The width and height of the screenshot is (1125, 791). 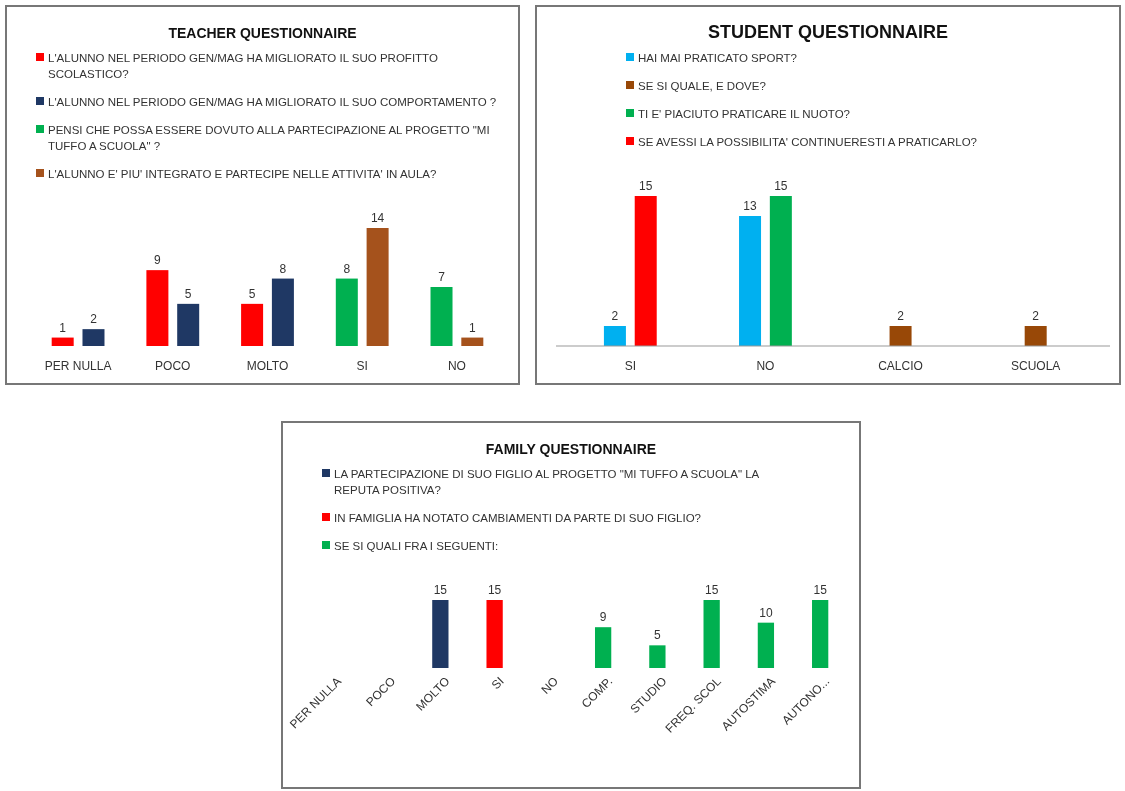 What do you see at coordinates (547, 482) in the screenshot?
I see `legend-label: LA PARTECIPAZIONE DI SUO FIGLIO AL PROGETTO "MI TUFFO A SCUOLA" LA REPUTA POSITIVA?` at bounding box center [547, 482].